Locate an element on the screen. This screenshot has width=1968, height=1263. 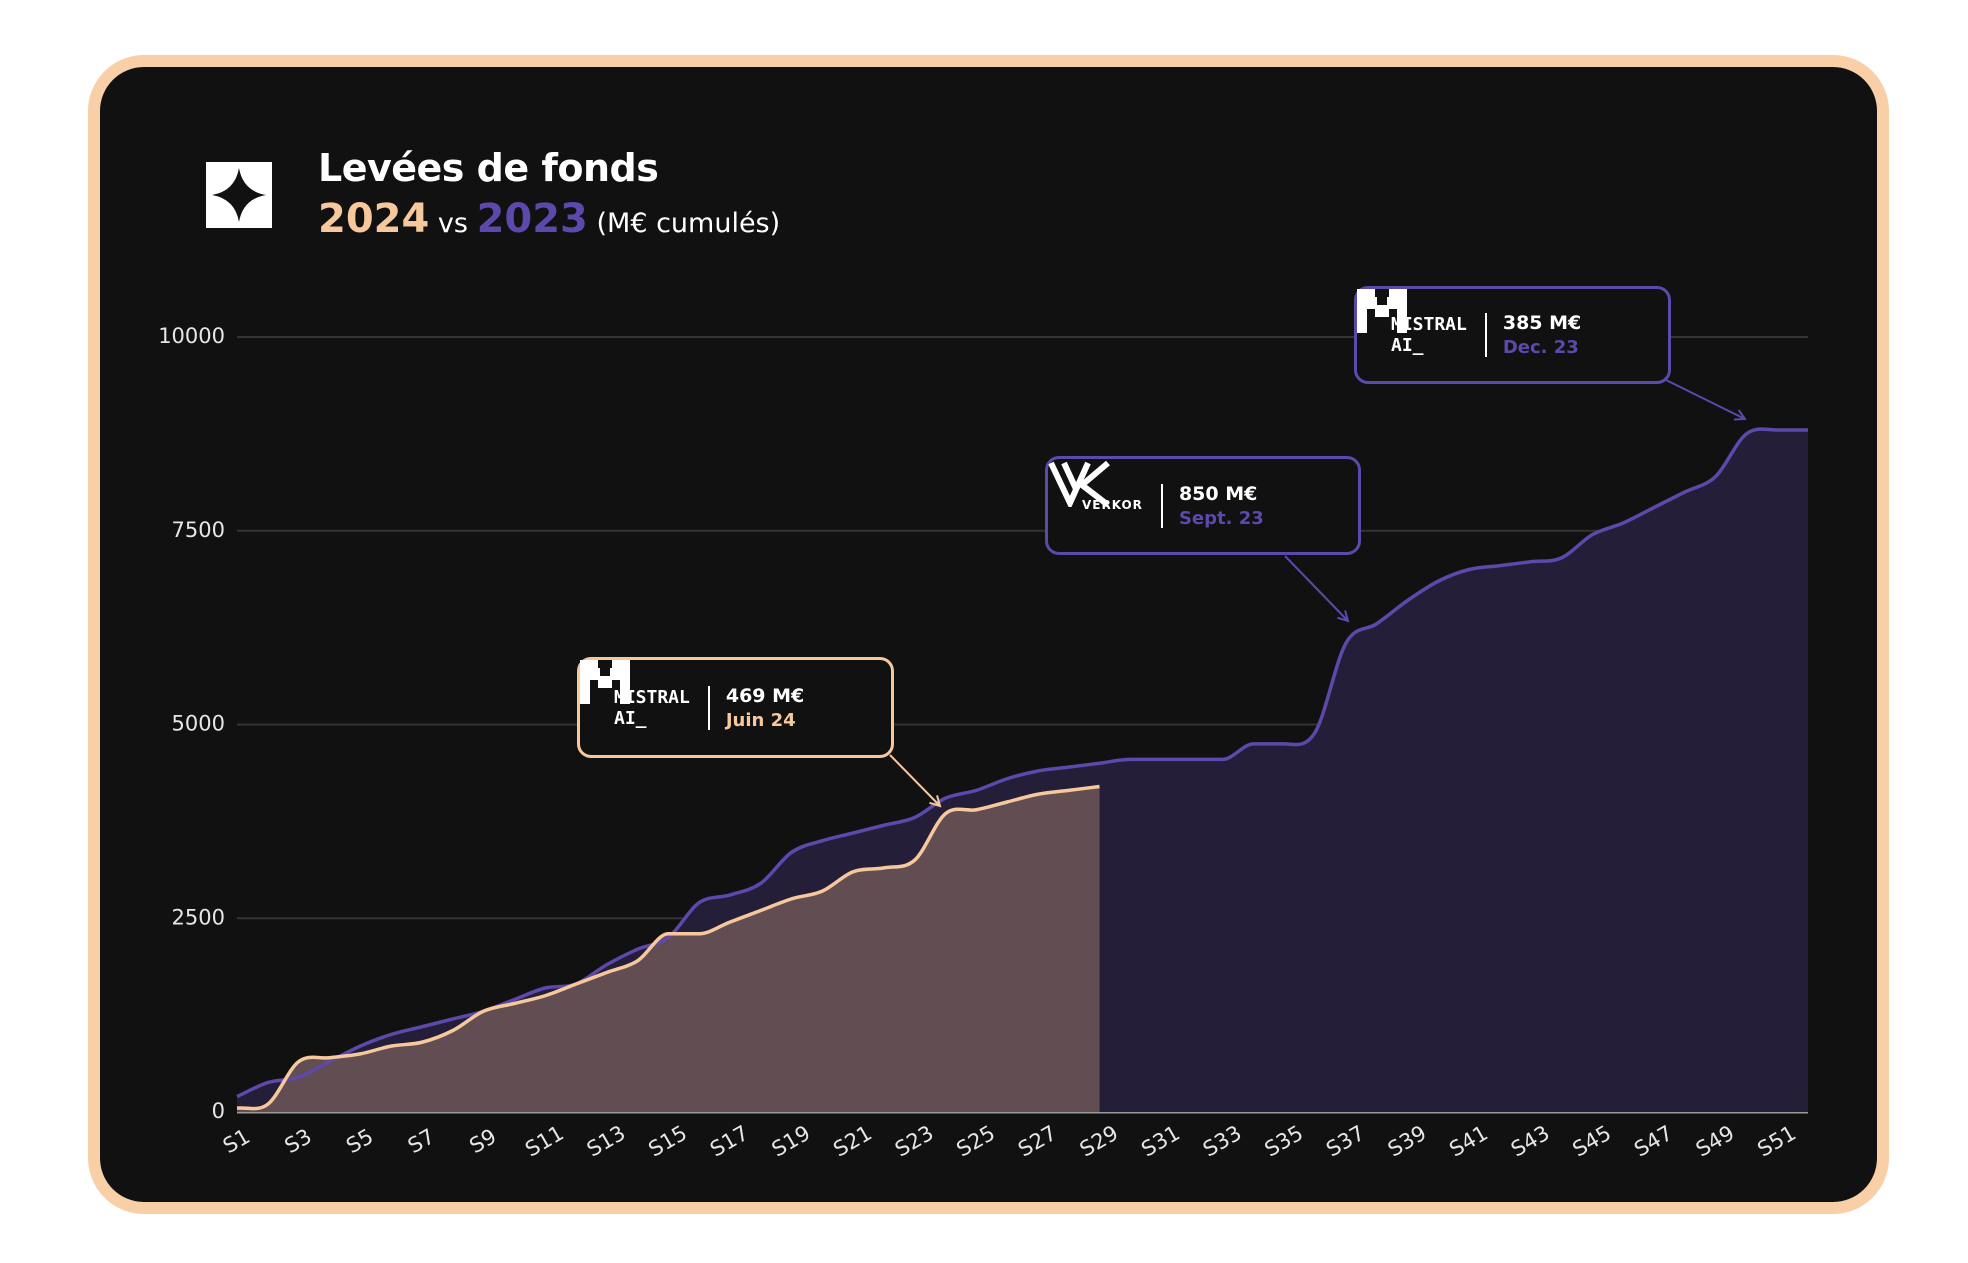
chart-title: Levées de fonds is located at coordinates (488, 168).